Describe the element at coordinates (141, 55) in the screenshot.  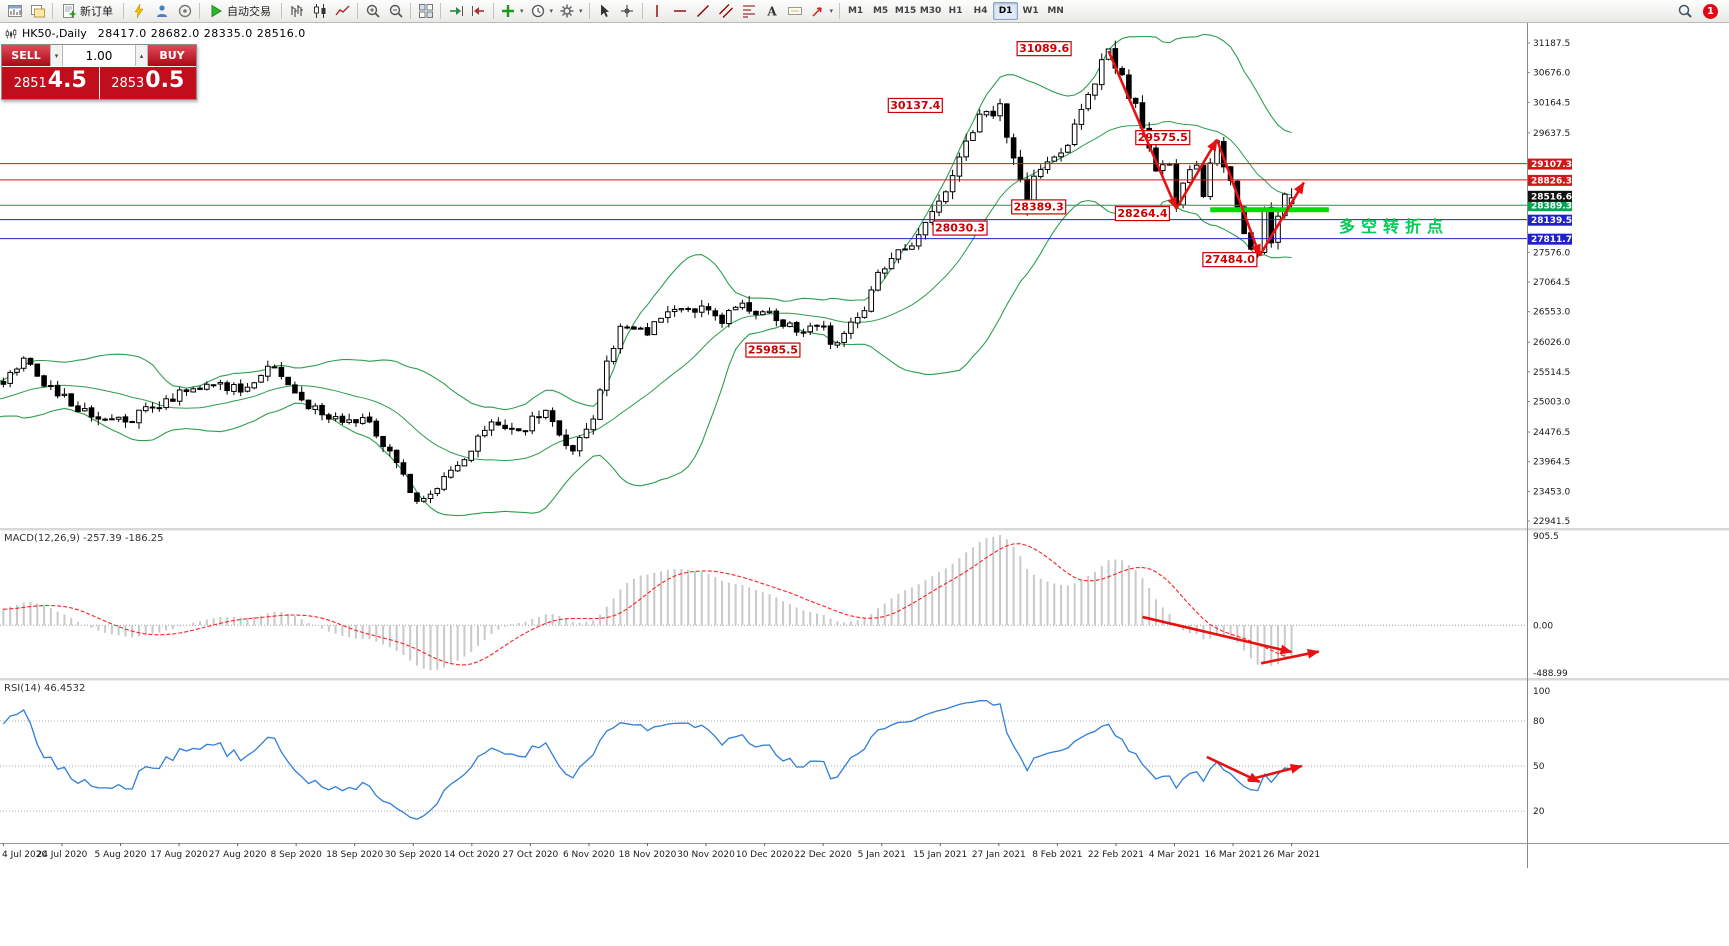
I see `volume-increase-icon: ▴` at that location.